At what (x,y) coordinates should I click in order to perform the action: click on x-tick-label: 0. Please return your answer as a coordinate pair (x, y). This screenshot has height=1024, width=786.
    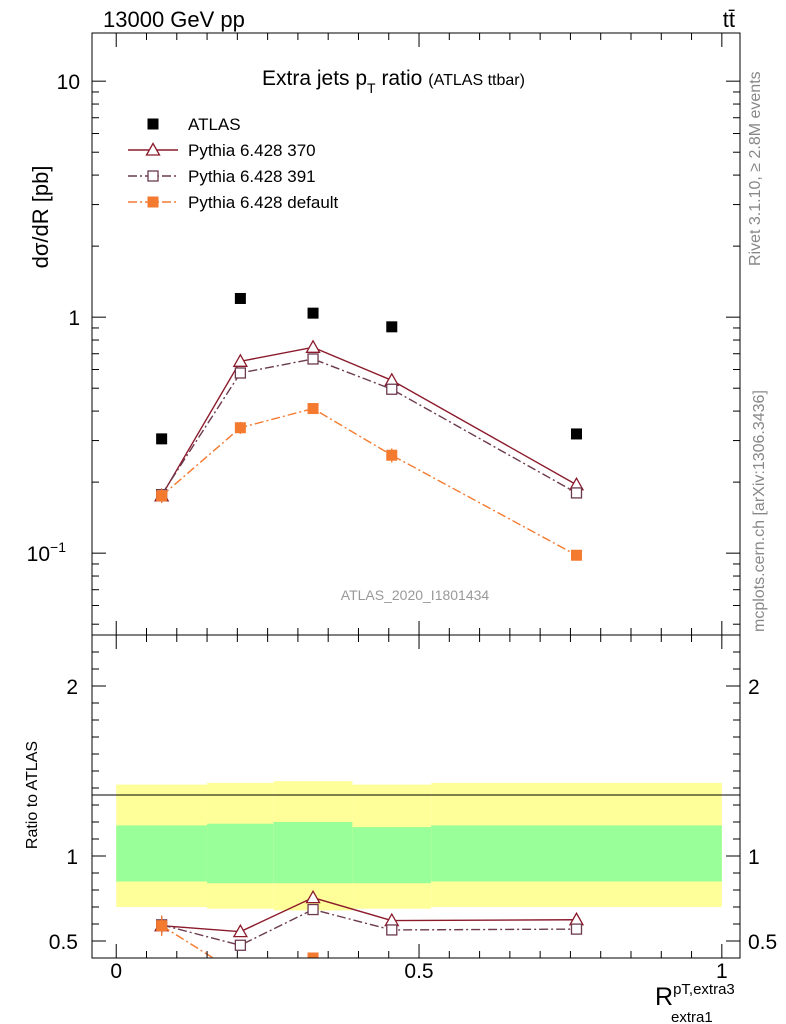
    Looking at the image, I should click on (116, 971).